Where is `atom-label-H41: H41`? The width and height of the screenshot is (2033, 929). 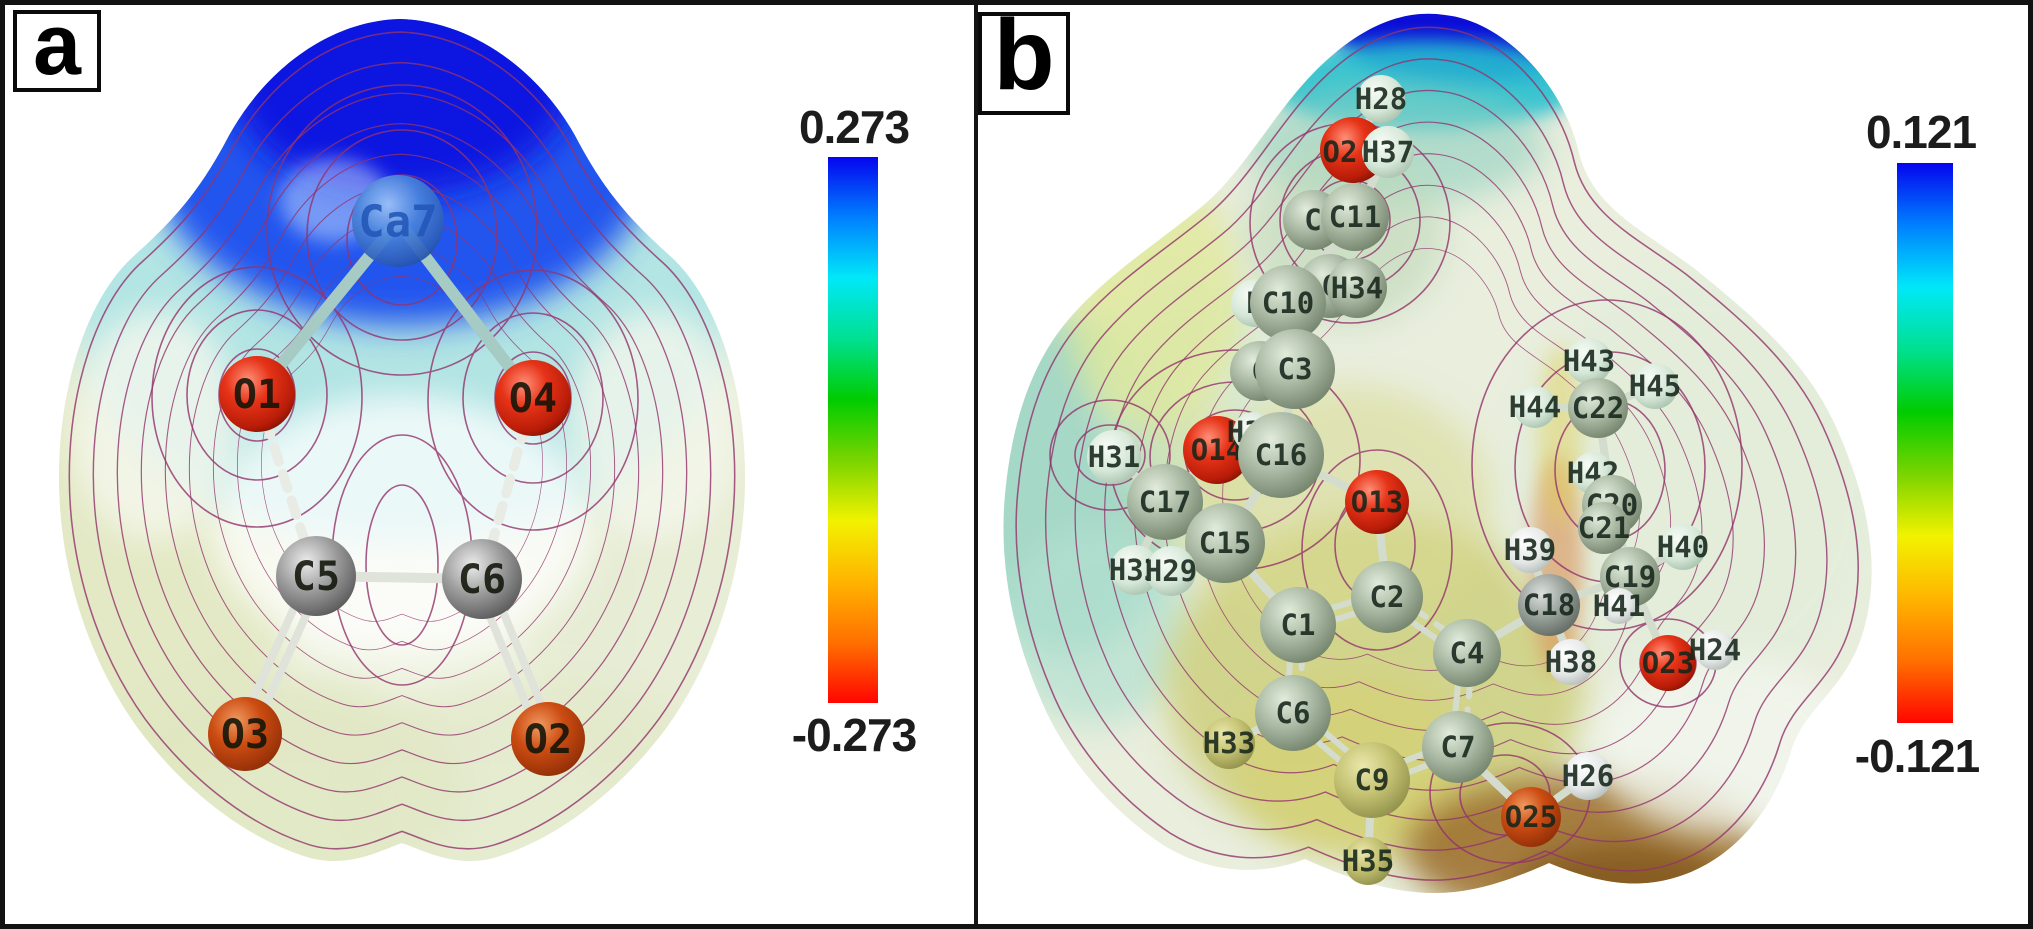 atom-label-H41: H41 is located at coordinates (1619, 606).